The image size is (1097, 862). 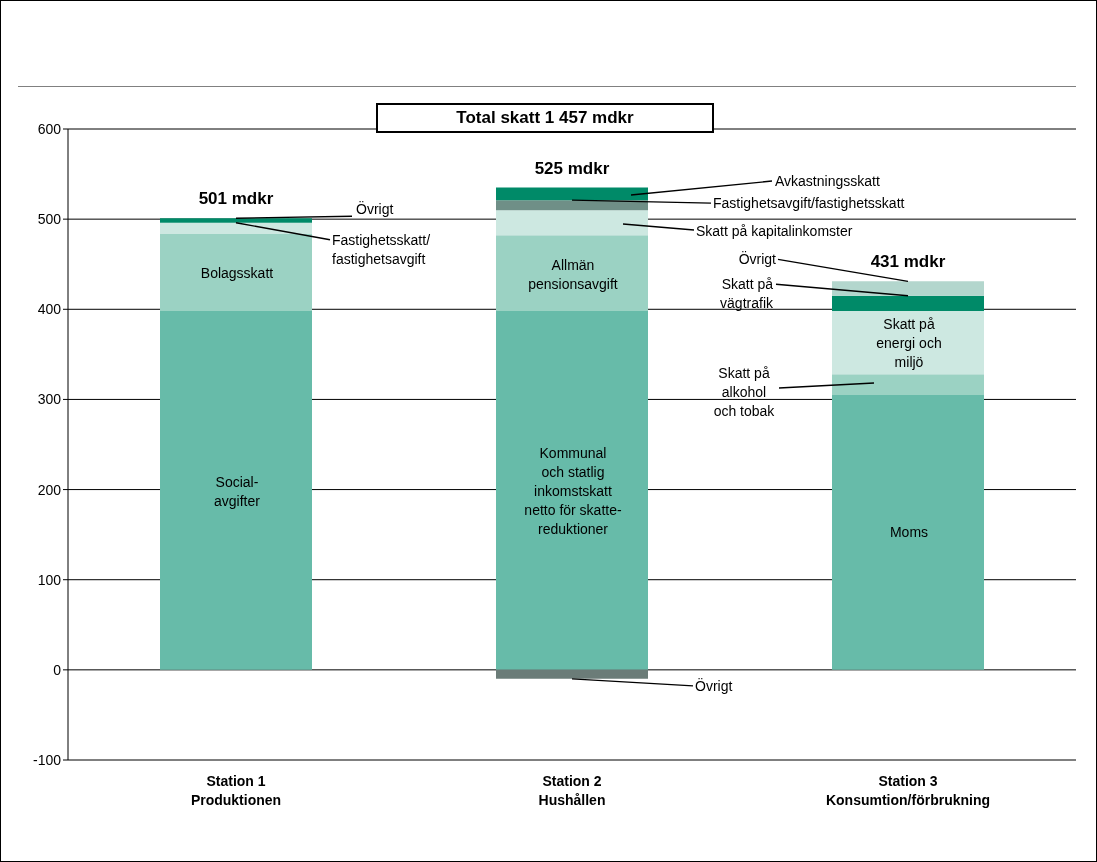 What do you see at coordinates (381, 249) in the screenshot?
I see `annotation: Fastighetsskatt/ fastighetsavgift` at bounding box center [381, 249].